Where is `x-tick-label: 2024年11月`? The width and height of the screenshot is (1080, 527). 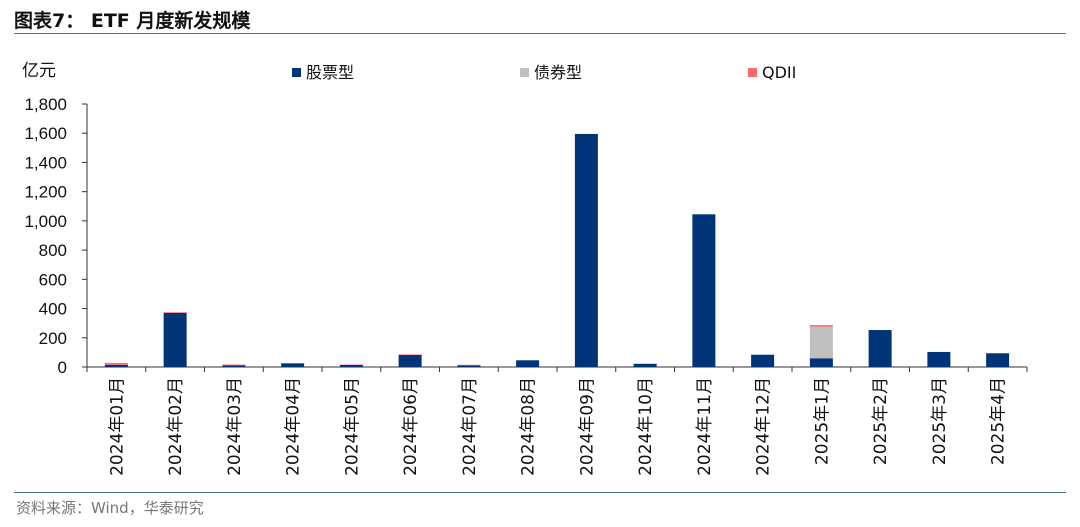
x-tick-label: 2024年11月 is located at coordinates (705, 426).